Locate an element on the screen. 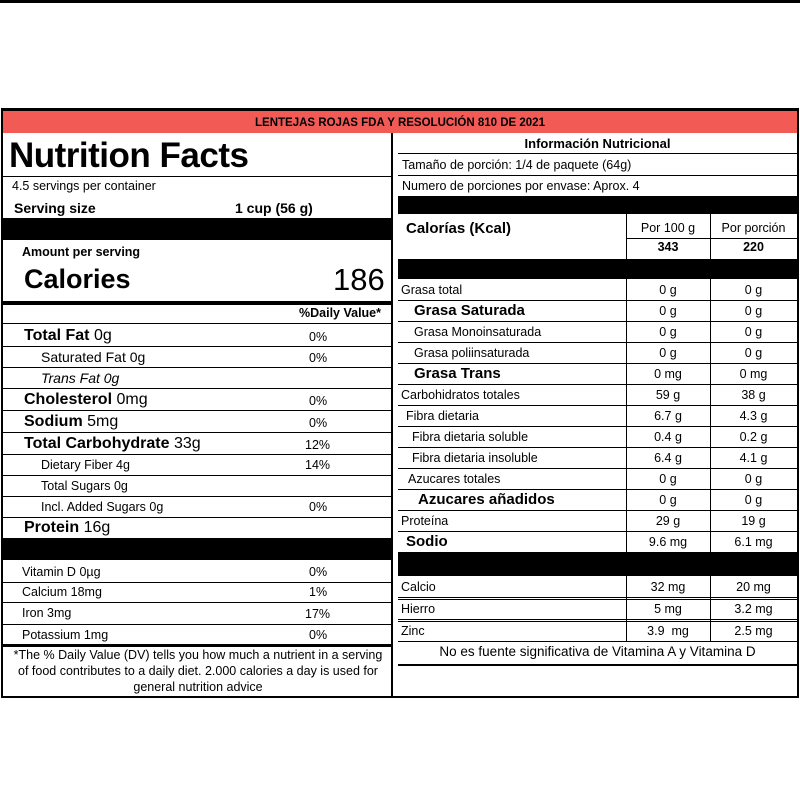  calories-value: 186 is located at coordinates (359, 279).